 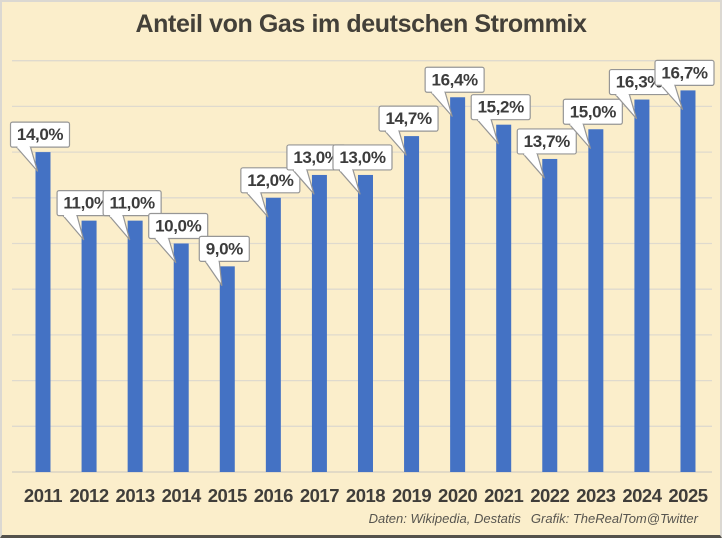 What do you see at coordinates (273, 335) in the screenshot?
I see `bar-2016` at bounding box center [273, 335].